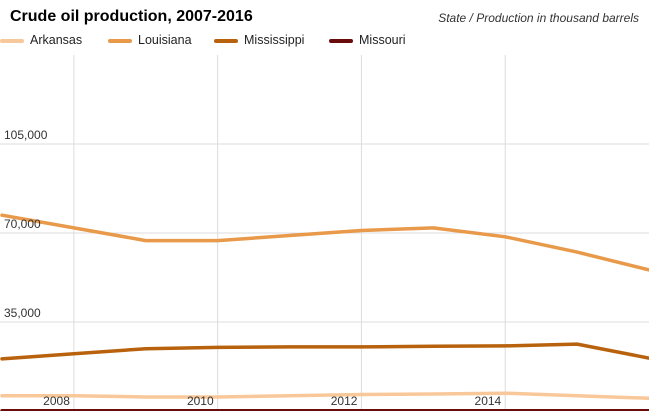  I want to click on x-tick-label: 2008, so click(56, 401).